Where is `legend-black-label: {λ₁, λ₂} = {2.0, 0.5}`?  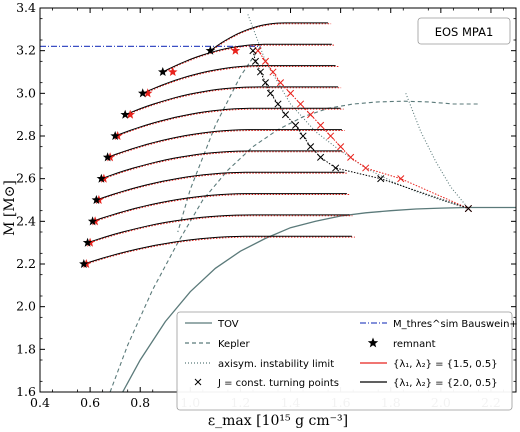
legend-black-label: {λ₁, λ₂} = {2.0, 0.5} is located at coordinates (445, 383).